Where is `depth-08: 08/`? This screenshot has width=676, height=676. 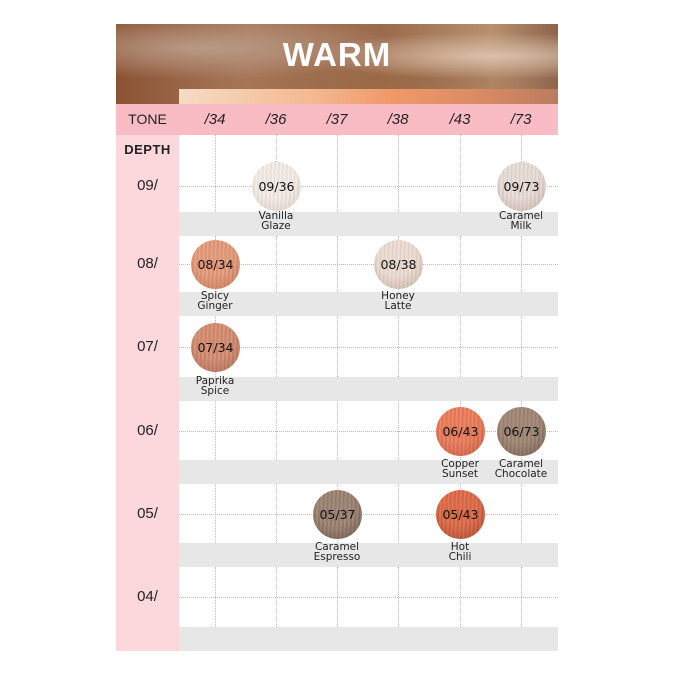
depth-08: 08/ is located at coordinates (147, 263).